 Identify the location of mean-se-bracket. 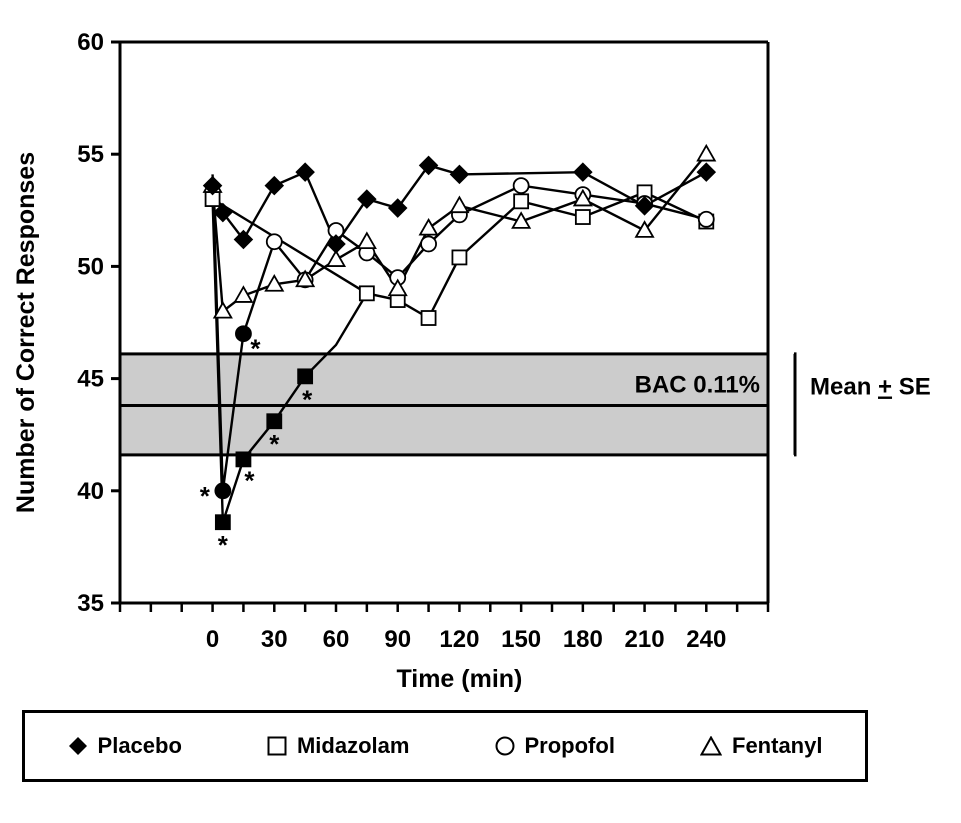
(795, 404).